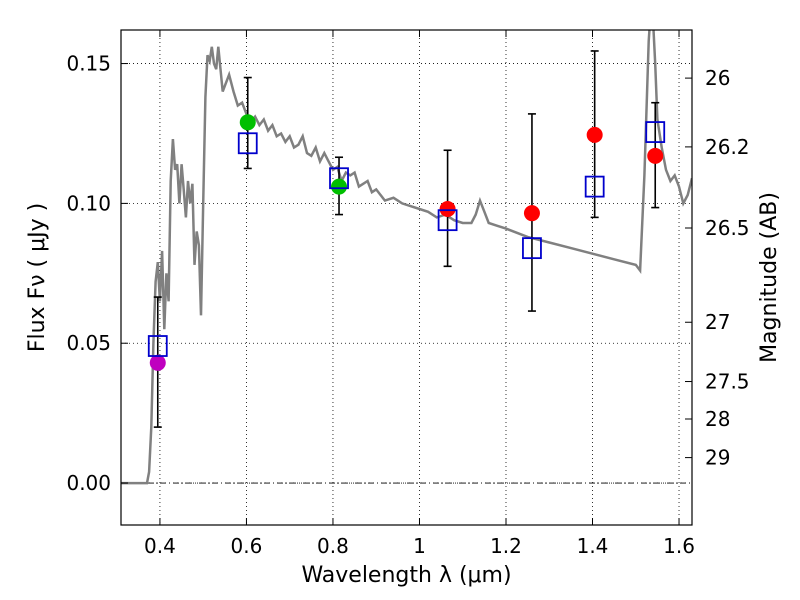 The image size is (800, 600). I want to click on x-tick-label: 0.8, so click(333, 546).